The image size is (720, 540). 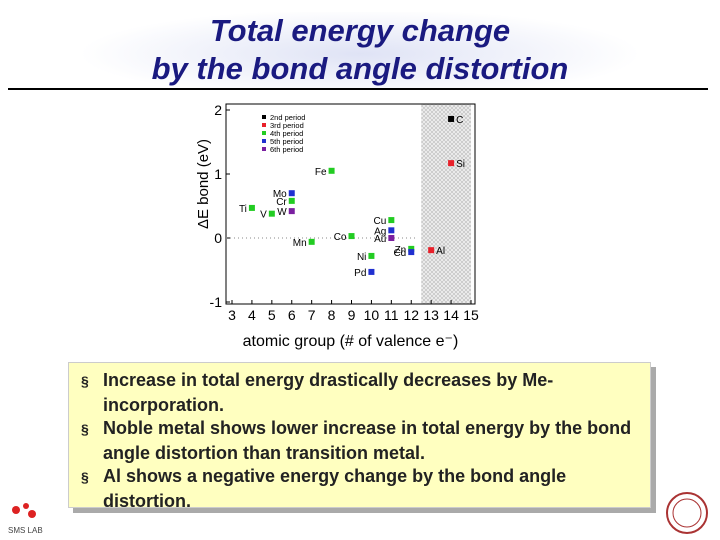 I want to click on legend-label: 4th period, so click(x=286, y=133).